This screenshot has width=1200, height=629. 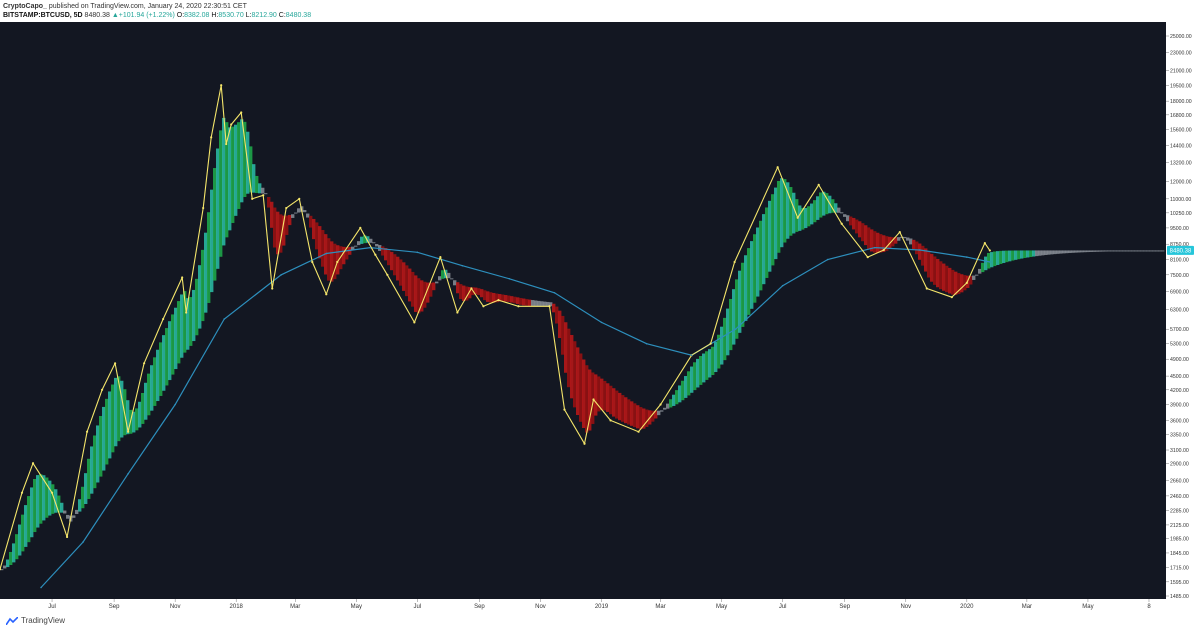 I want to click on author-name: CryptoCapo_, so click(x=25, y=6).